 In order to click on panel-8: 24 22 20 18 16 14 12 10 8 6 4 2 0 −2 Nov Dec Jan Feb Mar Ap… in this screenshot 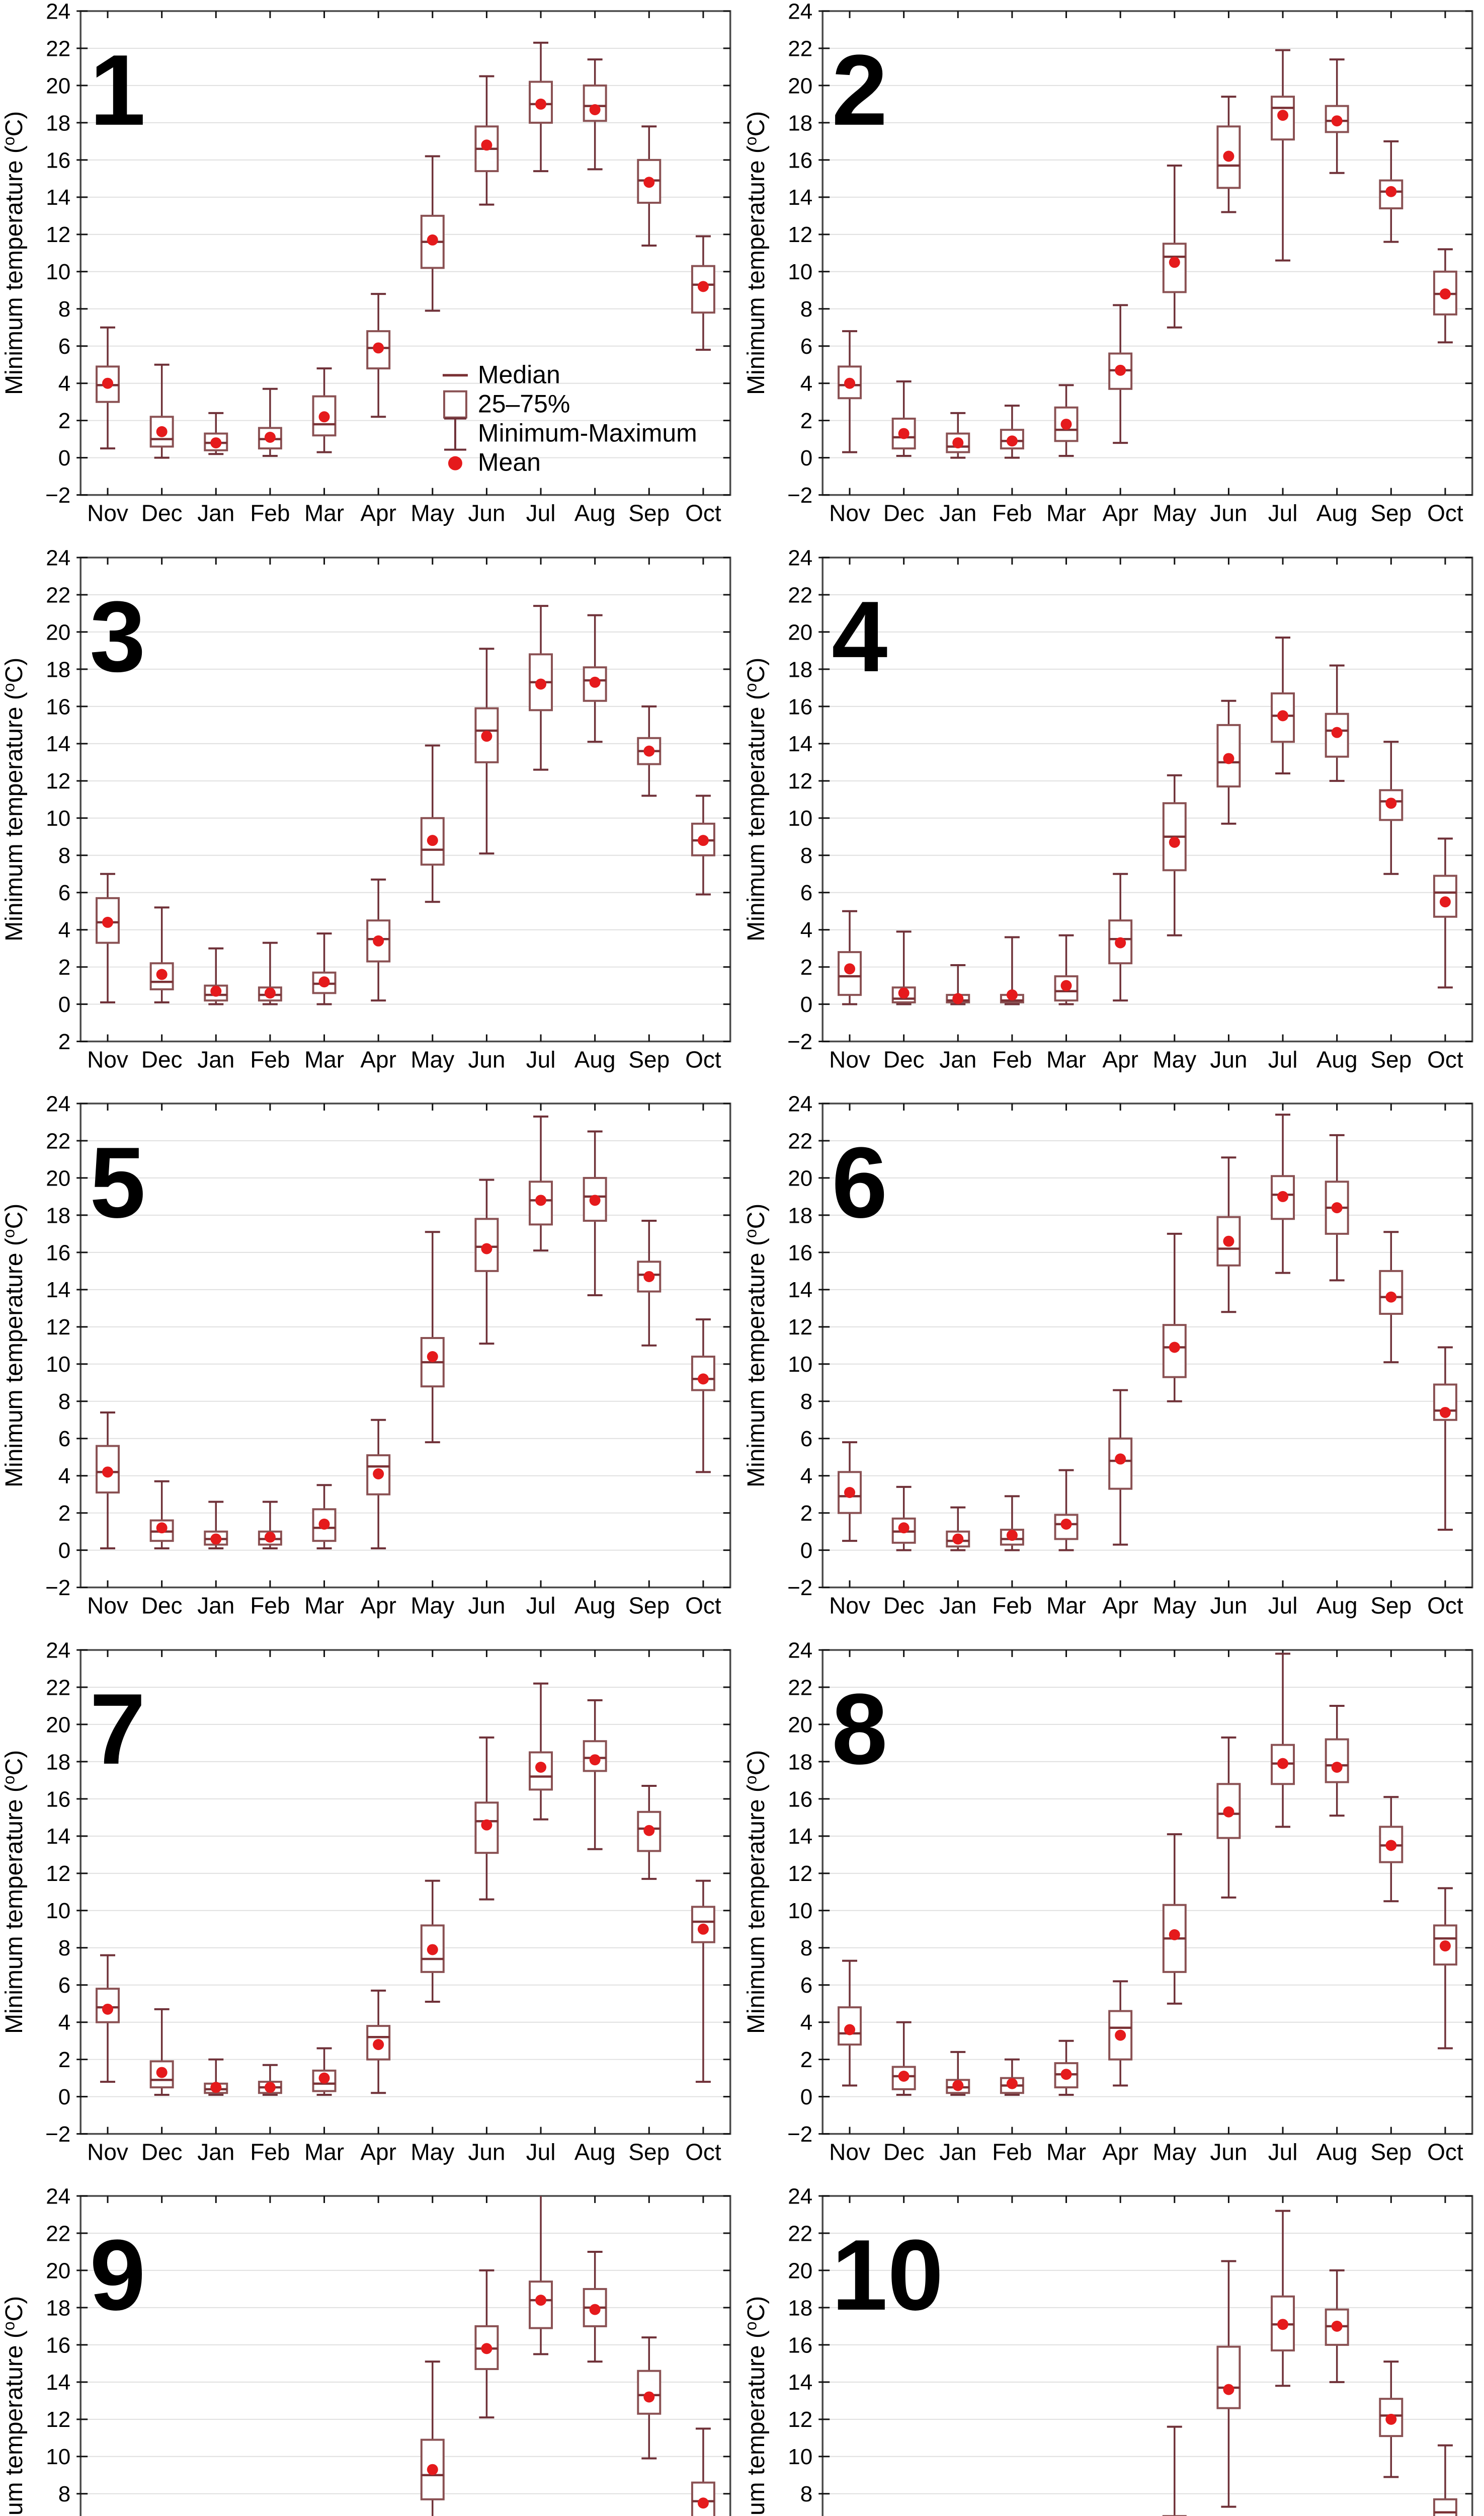, I will do `click(1113, 1911)`.